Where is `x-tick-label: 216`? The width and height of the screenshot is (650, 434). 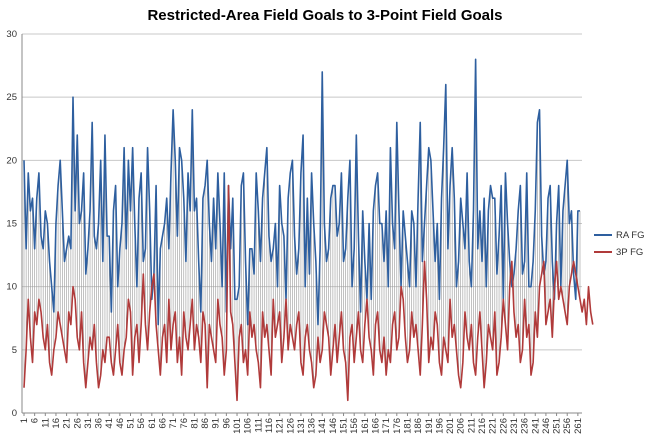
x-tick-label: 216 is located at coordinates (482, 426).